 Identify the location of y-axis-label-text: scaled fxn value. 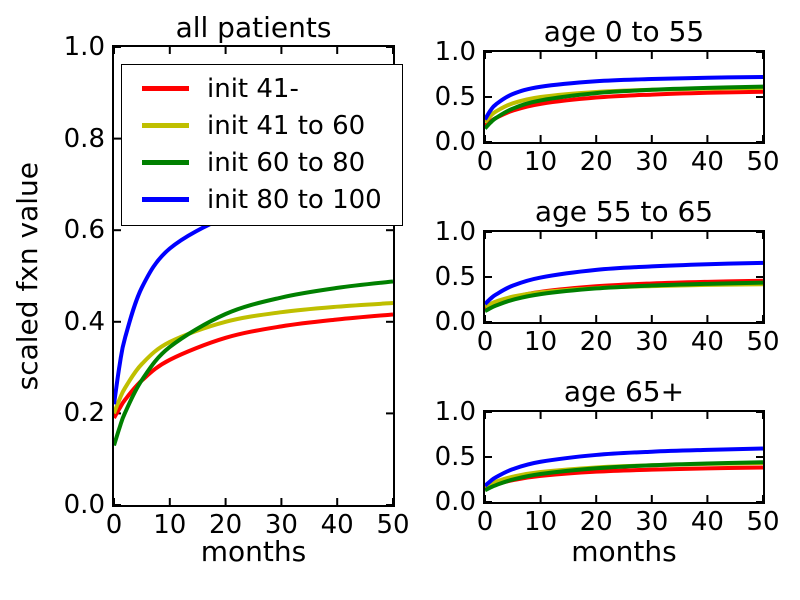
(27, 276).